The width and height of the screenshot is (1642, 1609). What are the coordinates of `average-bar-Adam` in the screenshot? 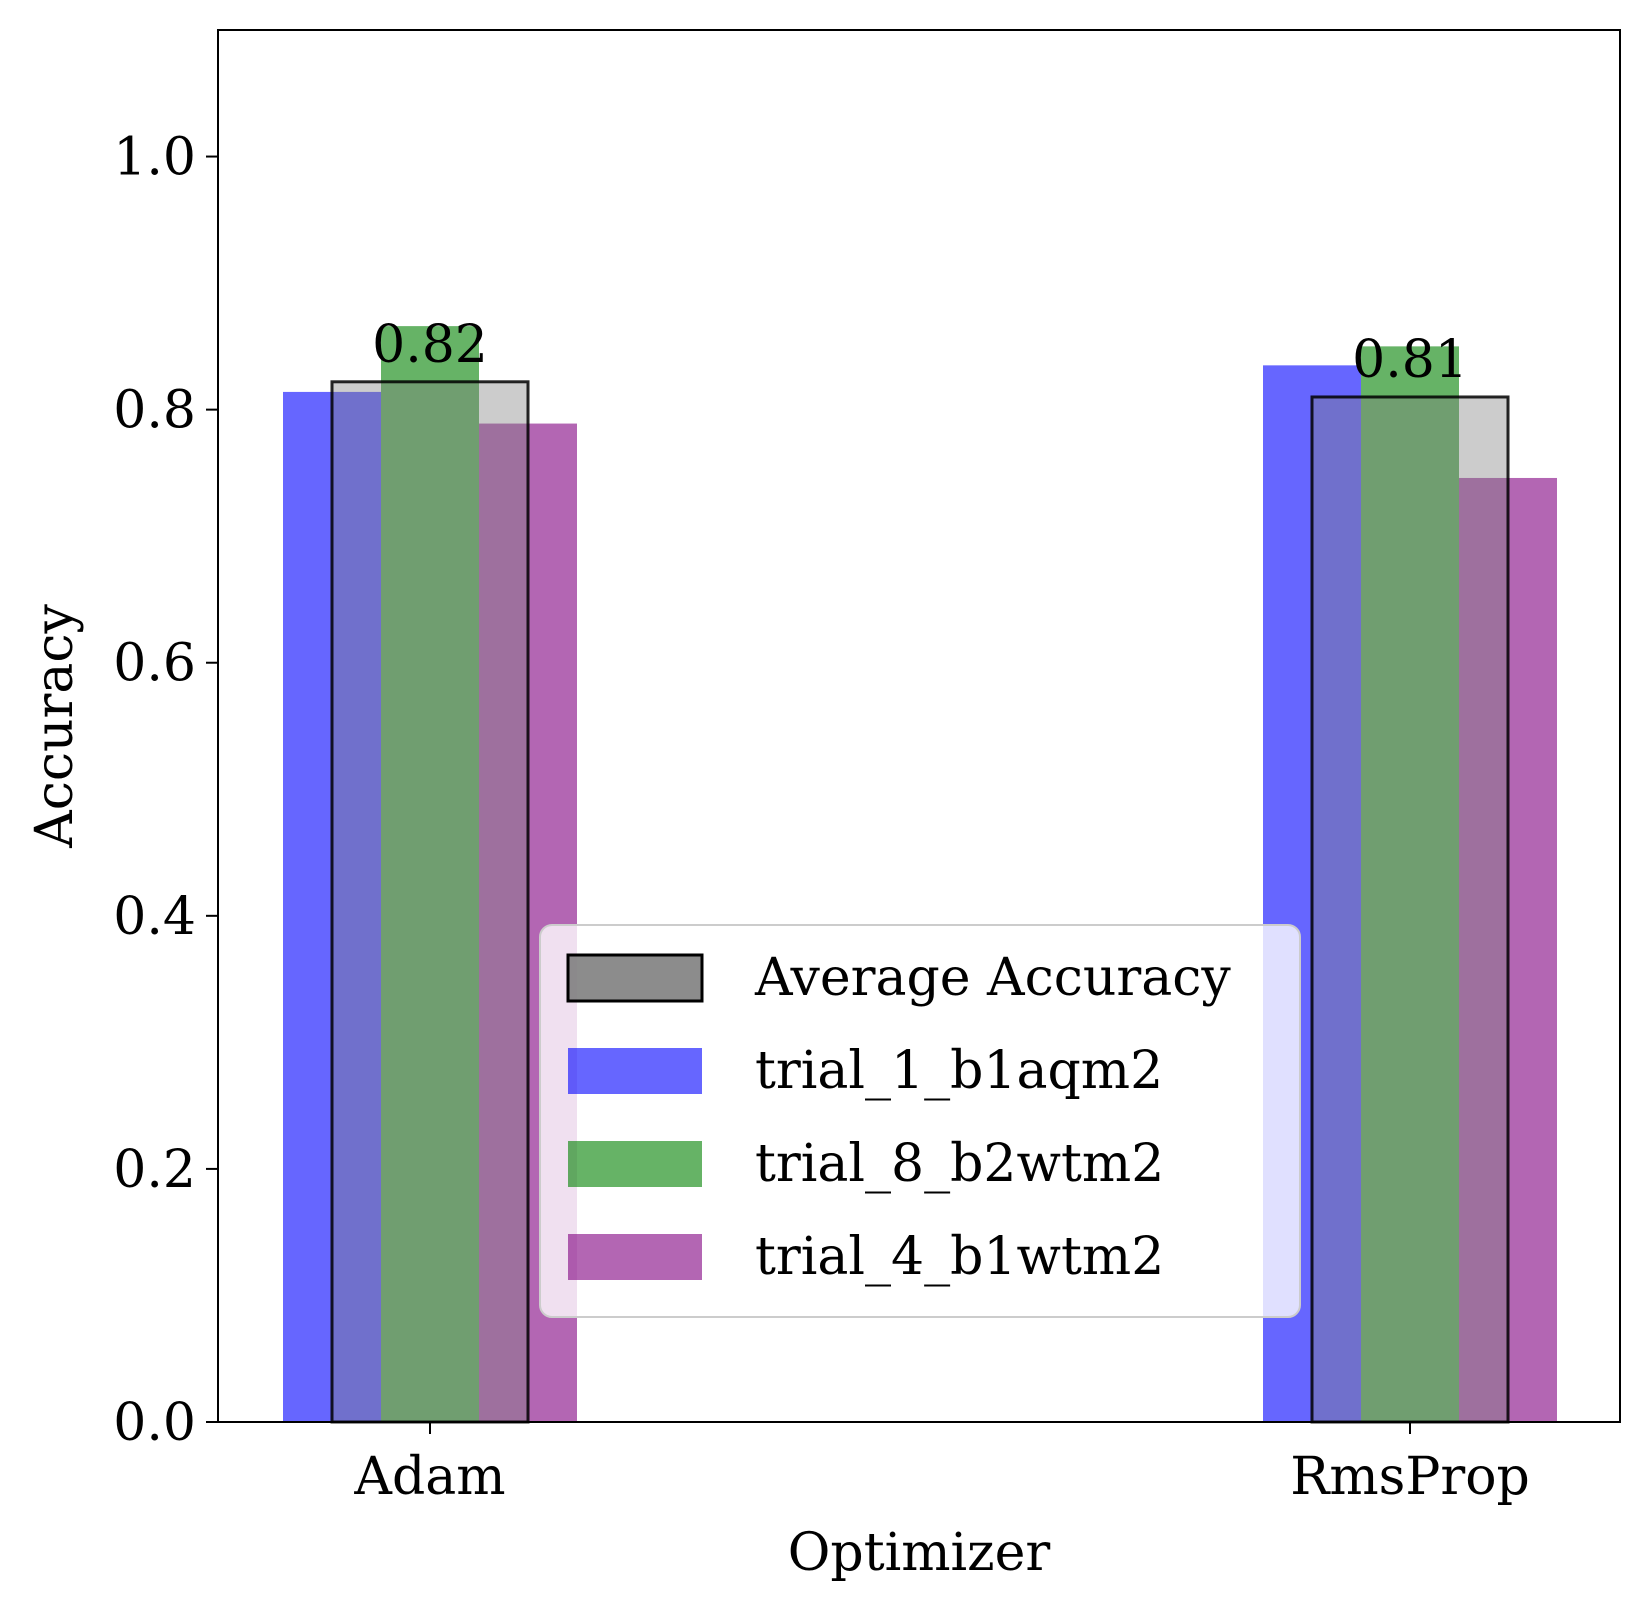 It's located at (430, 902).